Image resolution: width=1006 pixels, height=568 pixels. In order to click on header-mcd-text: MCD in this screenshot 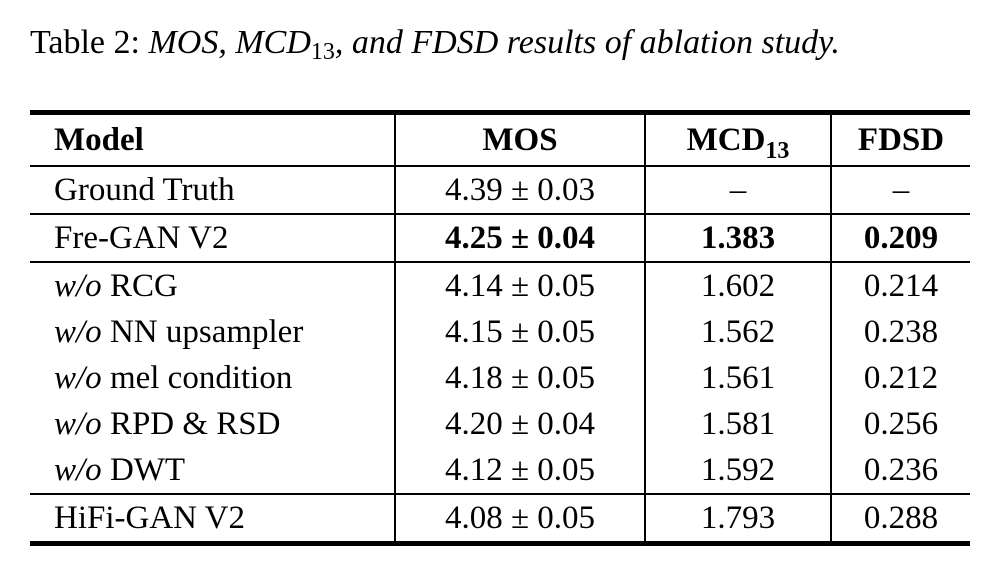, I will do `click(726, 140)`.